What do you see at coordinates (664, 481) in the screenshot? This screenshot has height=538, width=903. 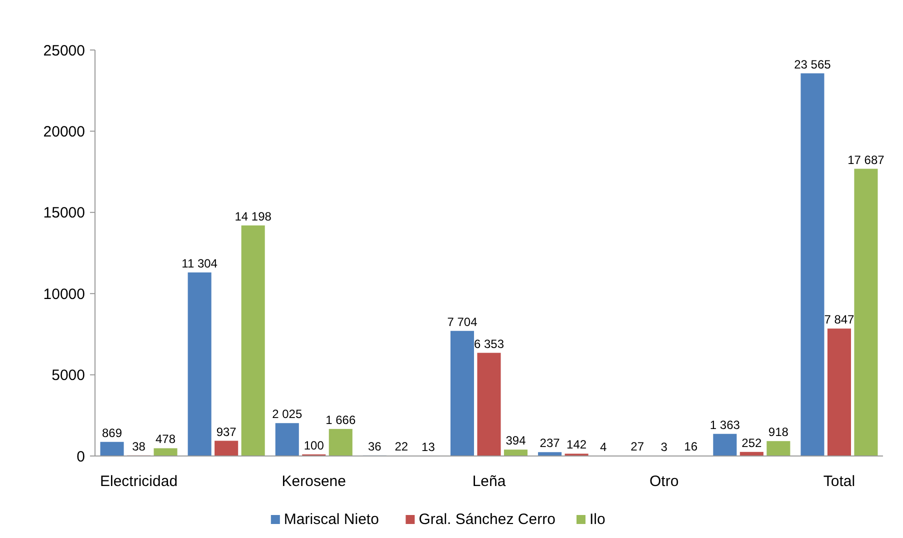 I see `x-tick-label: Otro` at bounding box center [664, 481].